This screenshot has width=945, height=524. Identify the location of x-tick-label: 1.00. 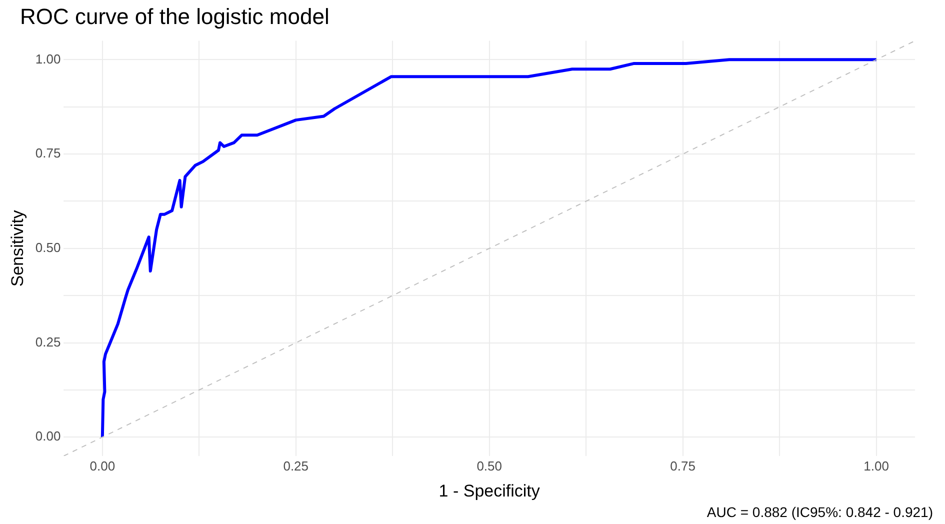
(876, 466).